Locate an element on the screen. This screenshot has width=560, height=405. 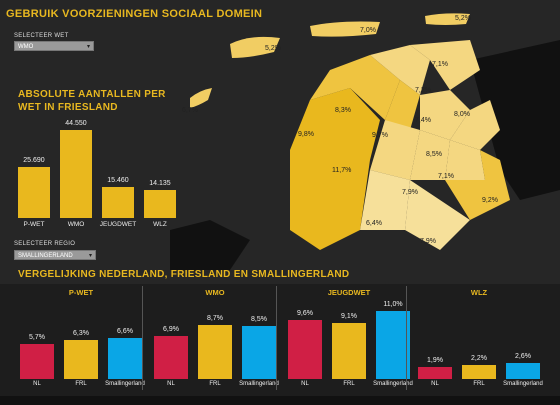
bar-value-label: 2,2% is located at coordinates (479, 359).